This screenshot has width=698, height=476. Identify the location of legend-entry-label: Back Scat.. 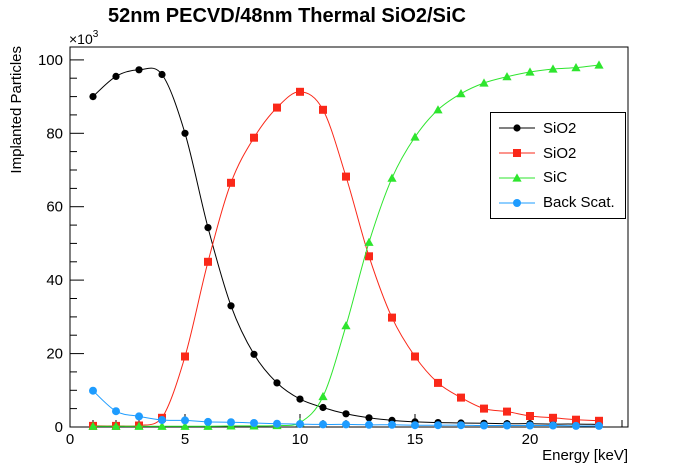
(579, 203).